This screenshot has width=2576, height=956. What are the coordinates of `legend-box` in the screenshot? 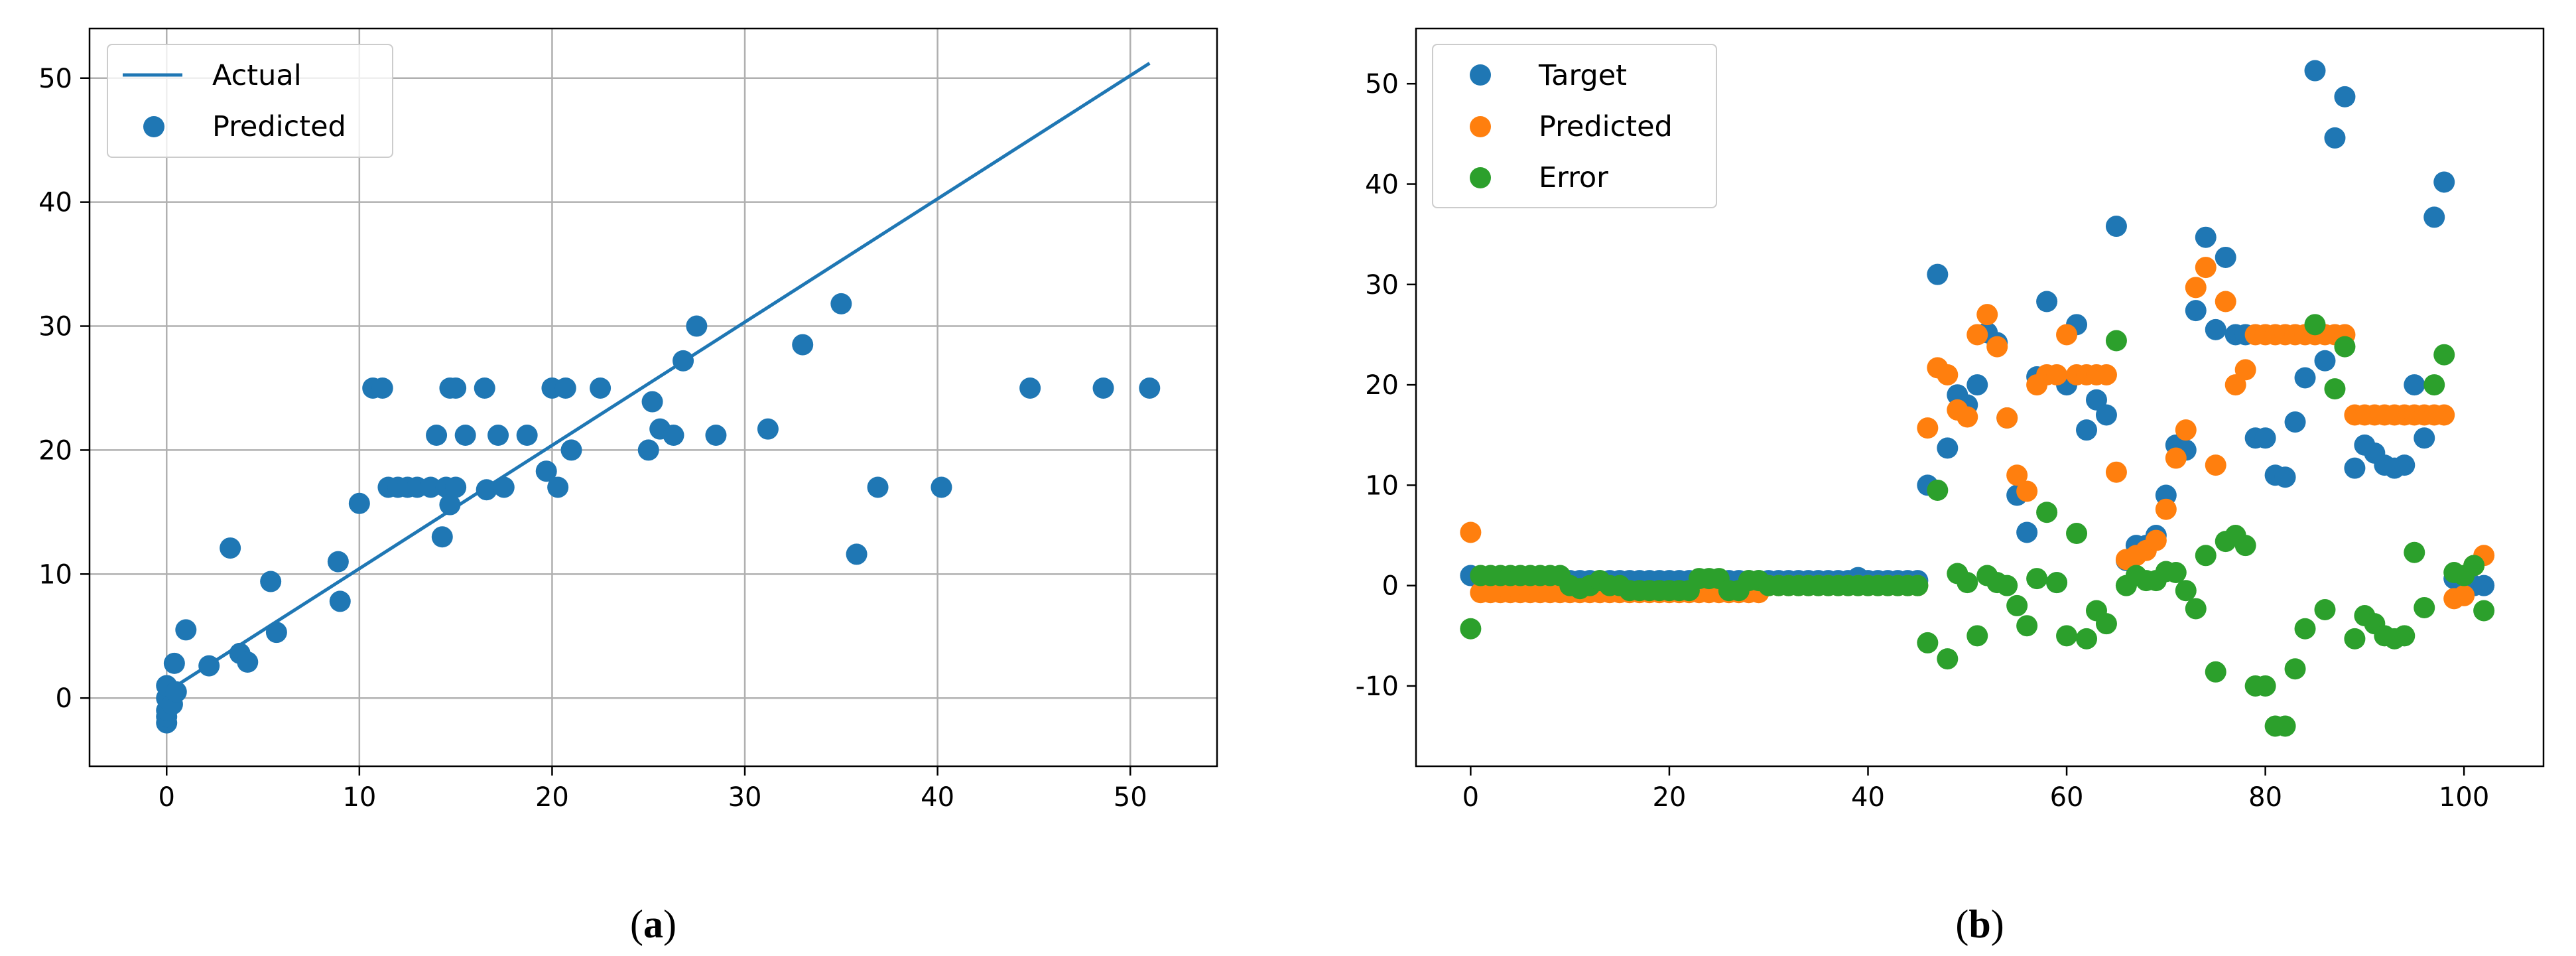 It's located at (250, 101).